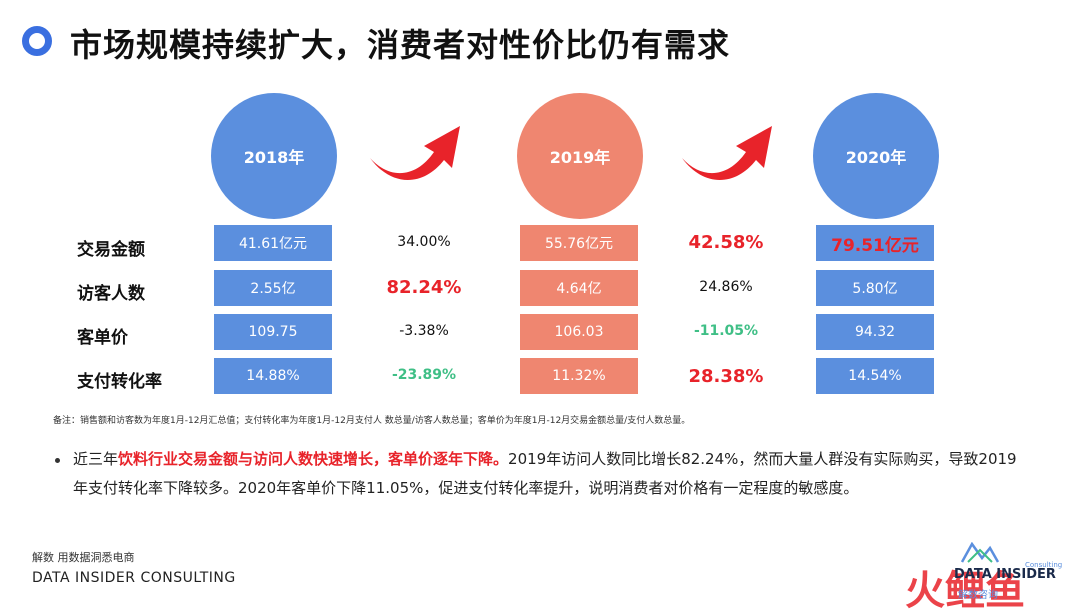 This screenshot has height=616, width=1080. I want to click on row-label-trade-amount: 交易金额, so click(111, 250).